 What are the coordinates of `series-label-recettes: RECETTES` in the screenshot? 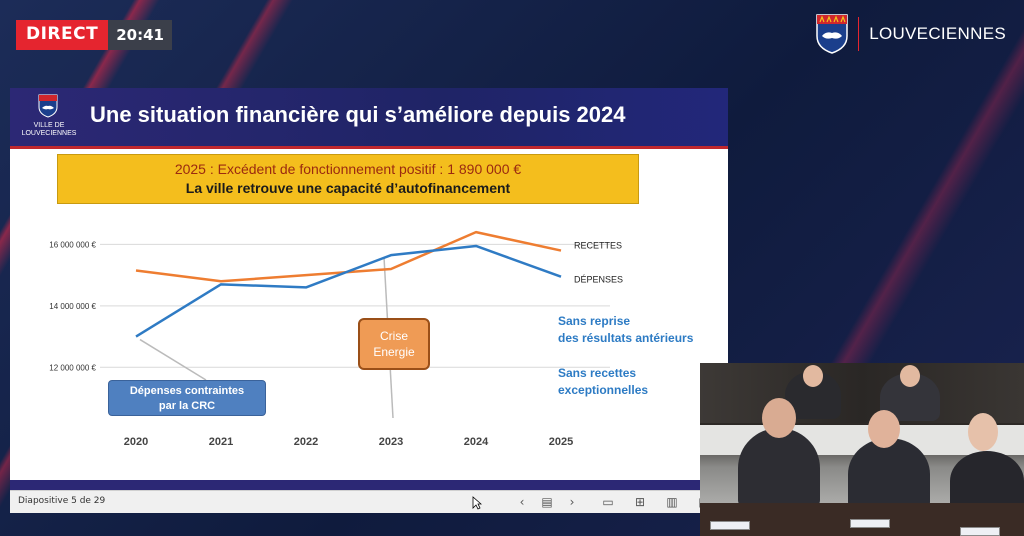 It's located at (598, 246).